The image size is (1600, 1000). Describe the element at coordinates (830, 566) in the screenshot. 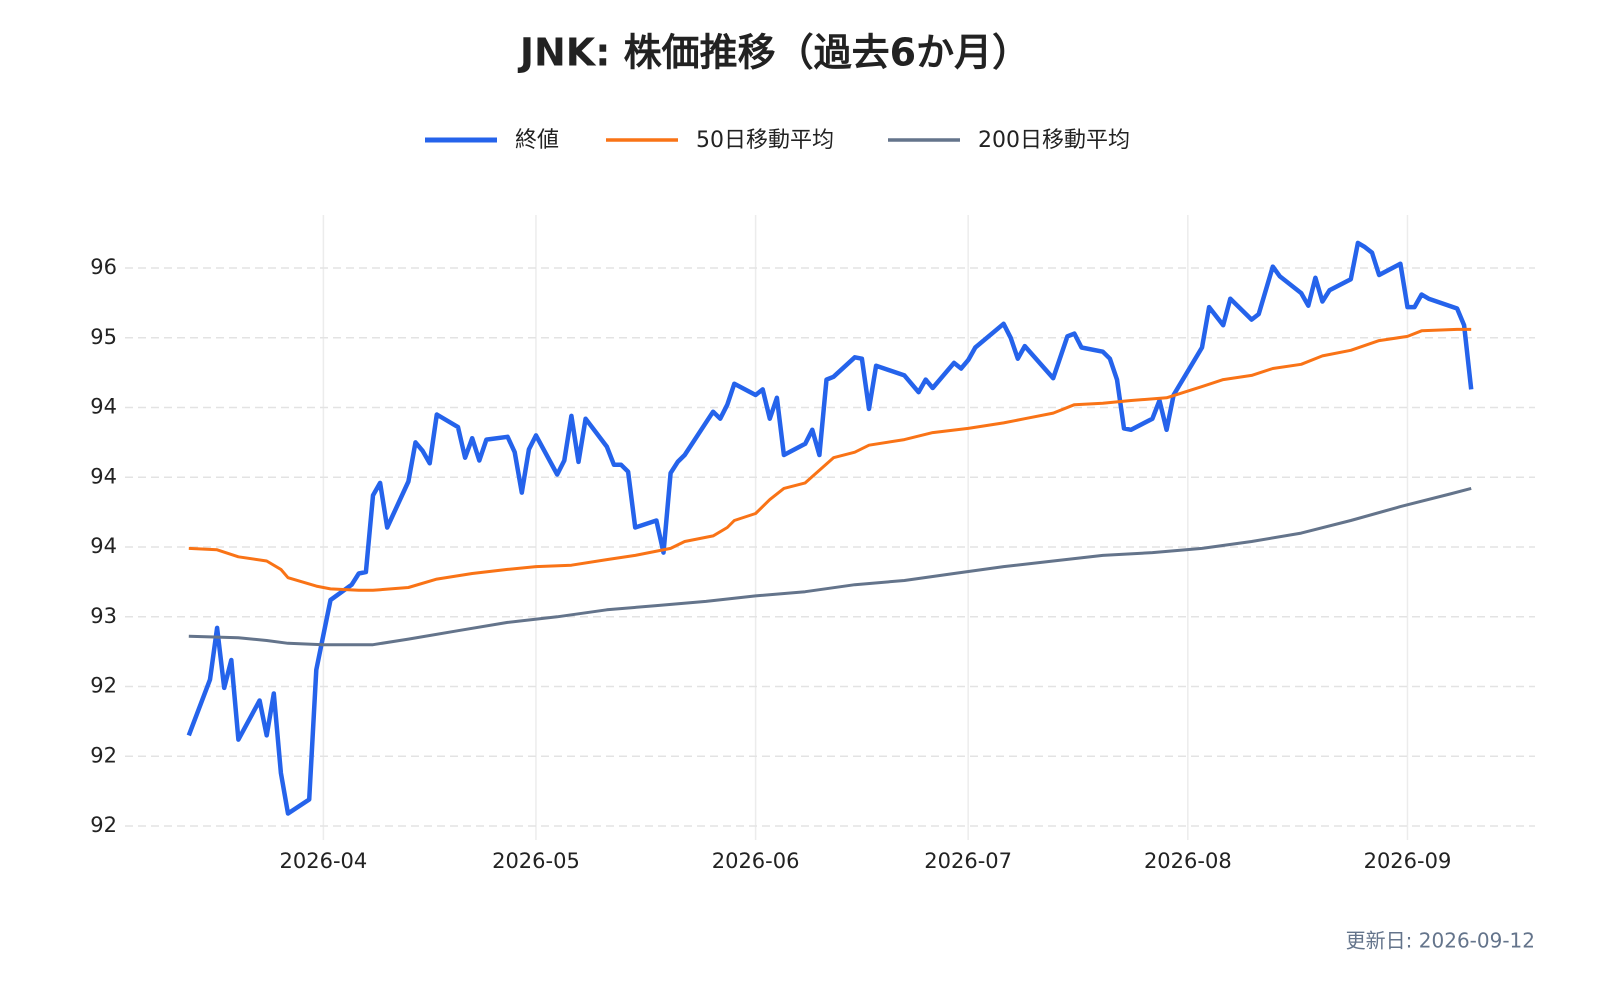

I see `series-line` at that location.